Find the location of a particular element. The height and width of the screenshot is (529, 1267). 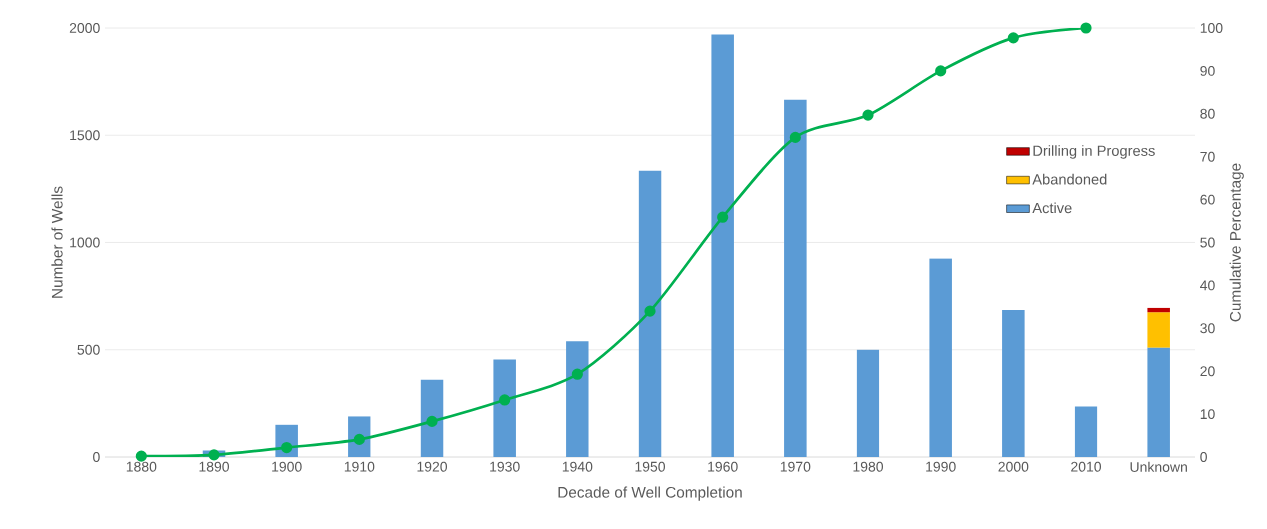

y2-tick-label: 100 is located at coordinates (1211, 28).